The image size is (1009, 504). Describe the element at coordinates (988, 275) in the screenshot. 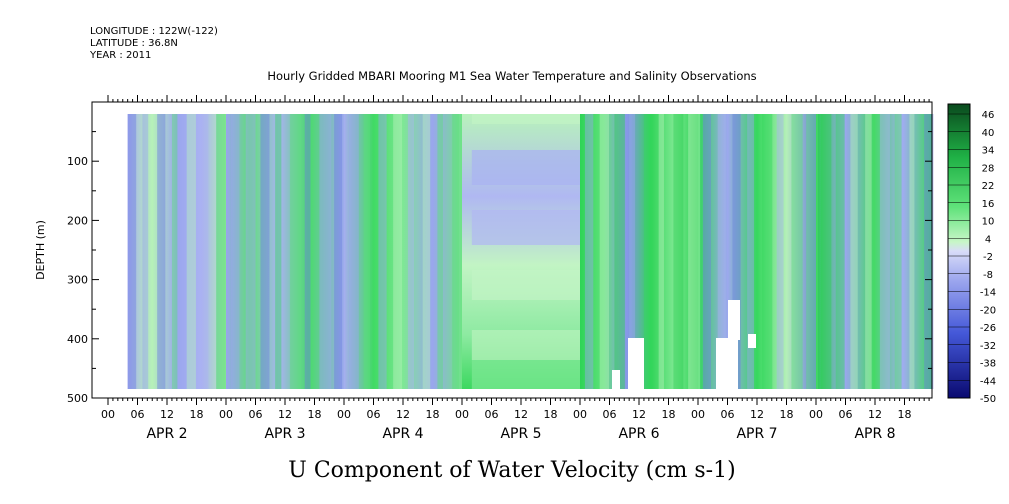

I see `colorbar-label: -8` at that location.